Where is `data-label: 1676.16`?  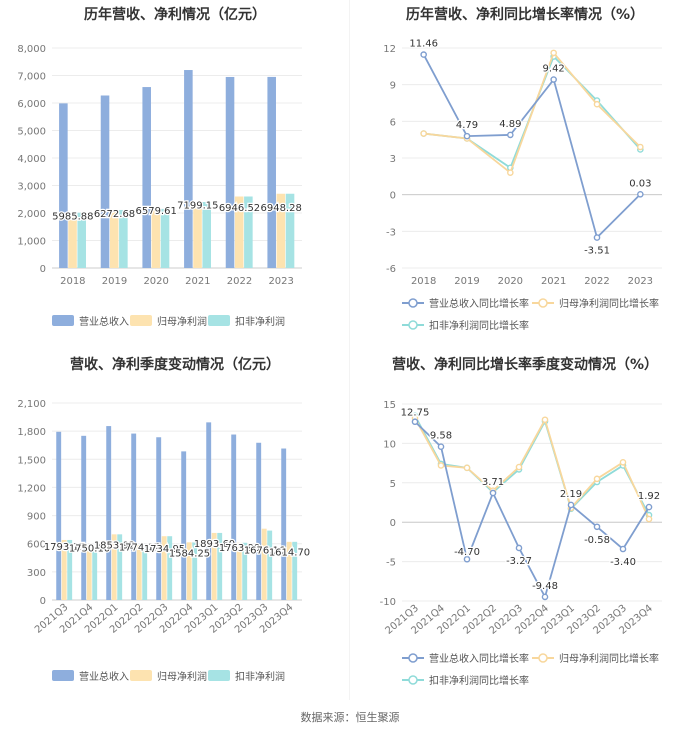
data-label: 1676.16 is located at coordinates (264, 551).